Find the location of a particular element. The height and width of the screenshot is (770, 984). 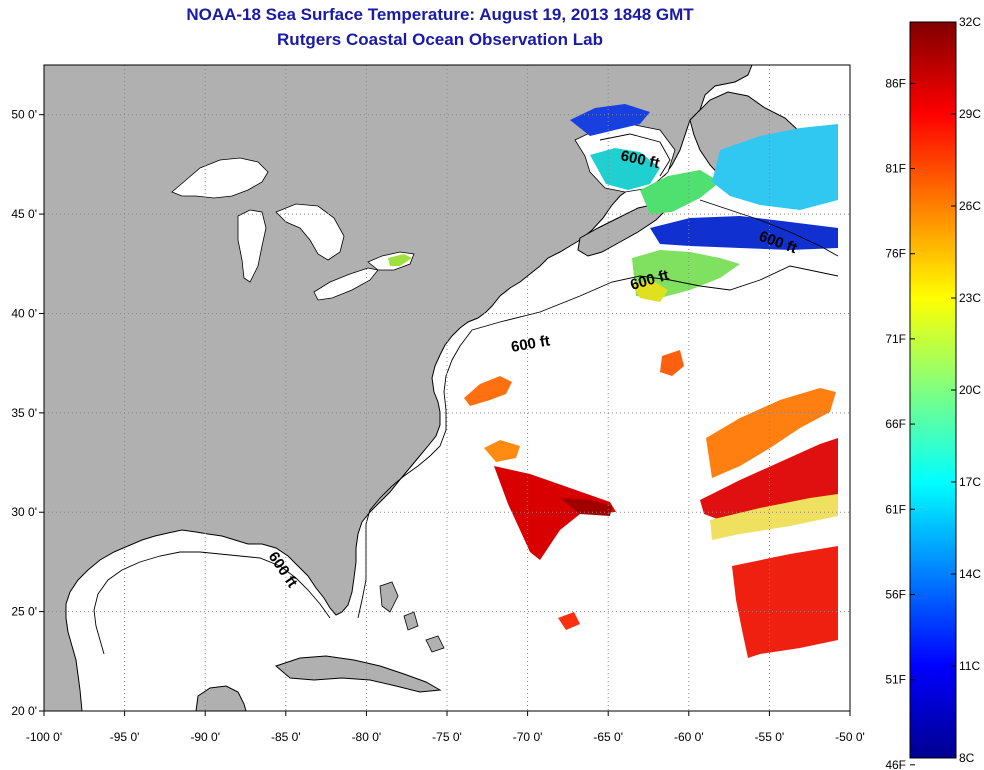

colorbar-celsius-label: 8C is located at coordinates (967, 758).